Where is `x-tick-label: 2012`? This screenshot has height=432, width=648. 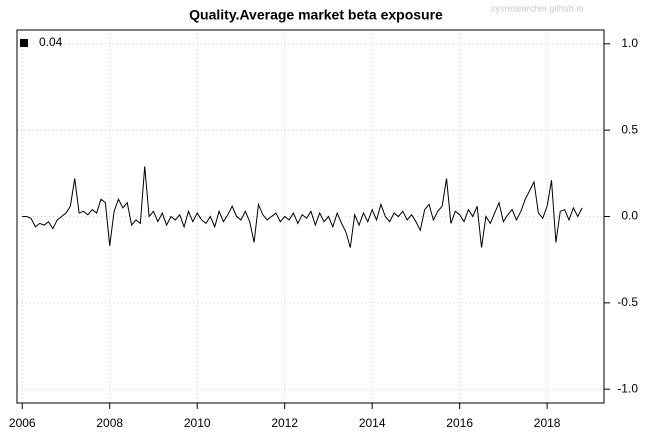
x-tick-label: 2012 is located at coordinates (284, 423).